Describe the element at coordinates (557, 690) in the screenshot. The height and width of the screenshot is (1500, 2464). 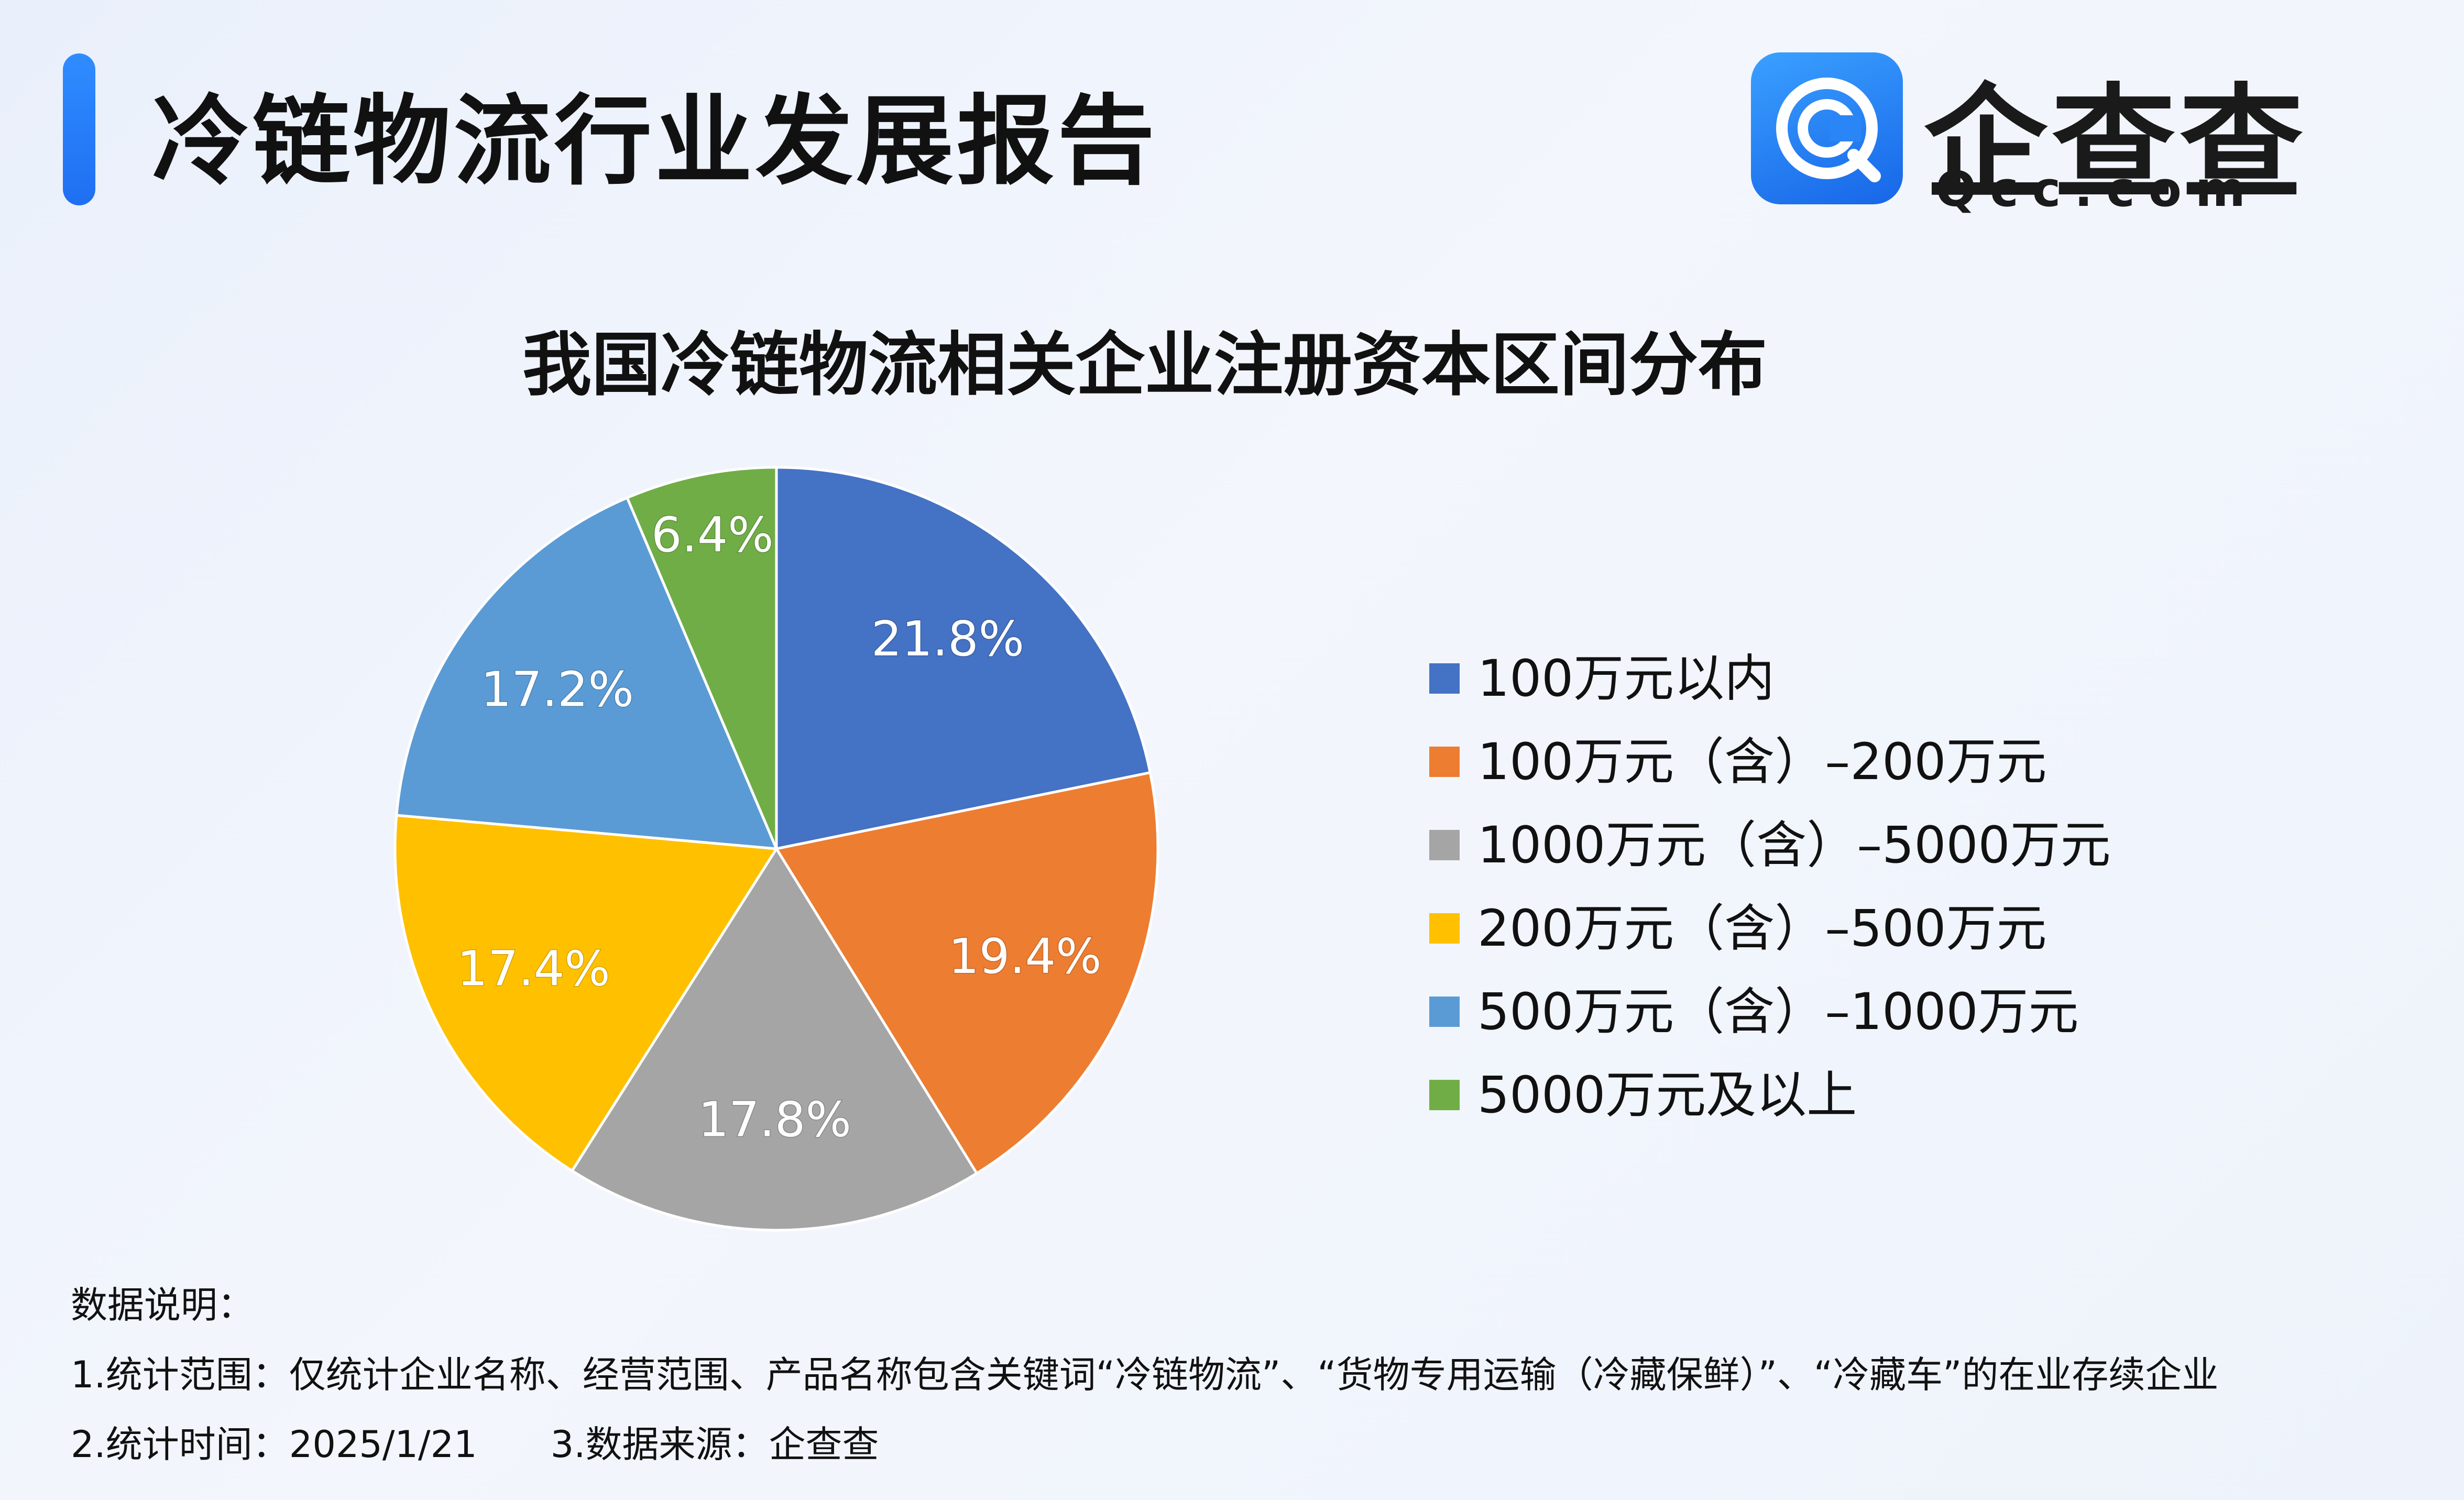
I see `pie-slice-label-5: 17.2%` at that location.